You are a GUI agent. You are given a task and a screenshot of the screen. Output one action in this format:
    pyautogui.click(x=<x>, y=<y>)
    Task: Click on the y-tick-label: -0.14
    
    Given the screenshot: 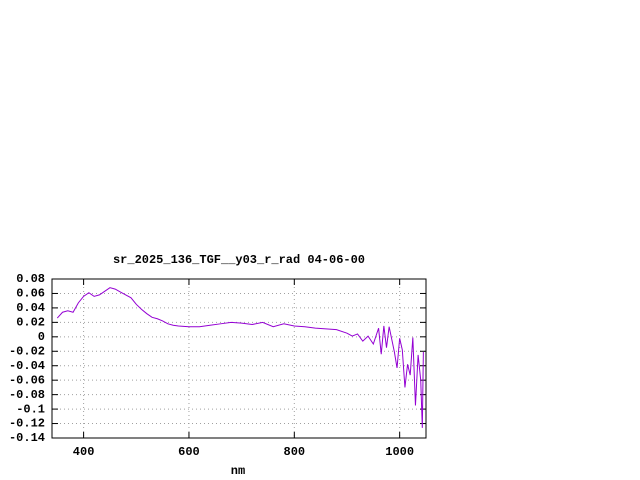 What is the action you would take?
    pyautogui.click(x=27, y=438)
    